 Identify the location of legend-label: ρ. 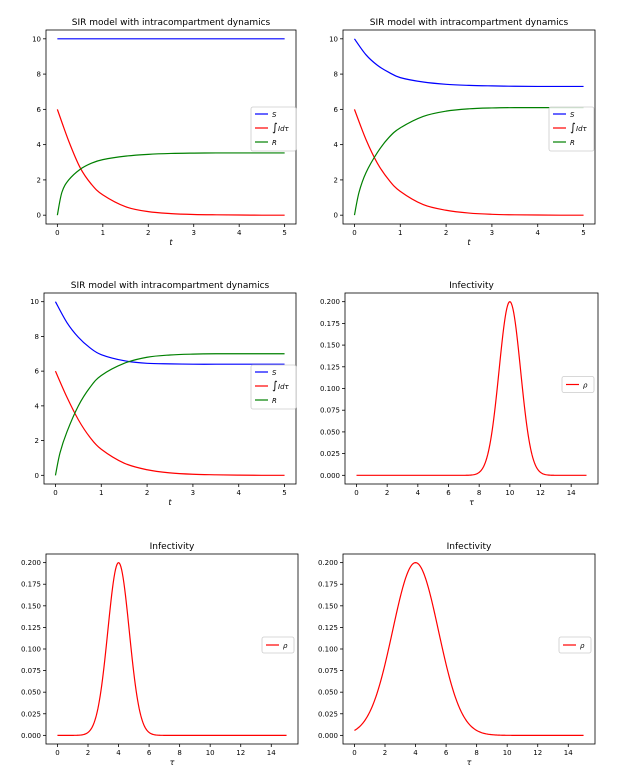
(285, 646).